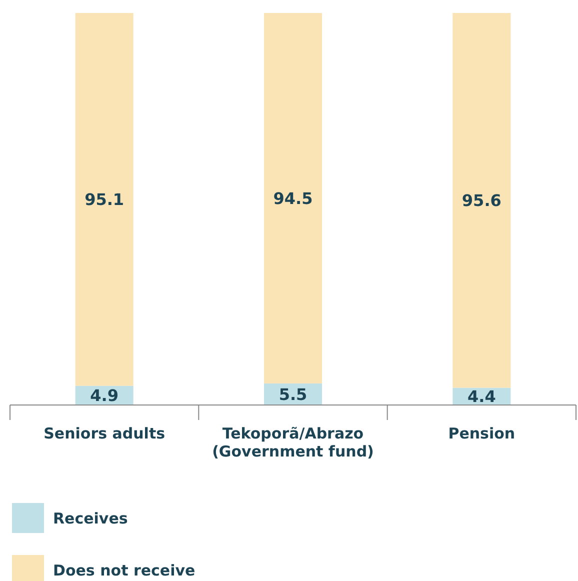 The image size is (578, 581). What do you see at coordinates (293, 442) in the screenshot?
I see `x-tick-label: Tekoporã/Abrazo (Government fund)` at bounding box center [293, 442].